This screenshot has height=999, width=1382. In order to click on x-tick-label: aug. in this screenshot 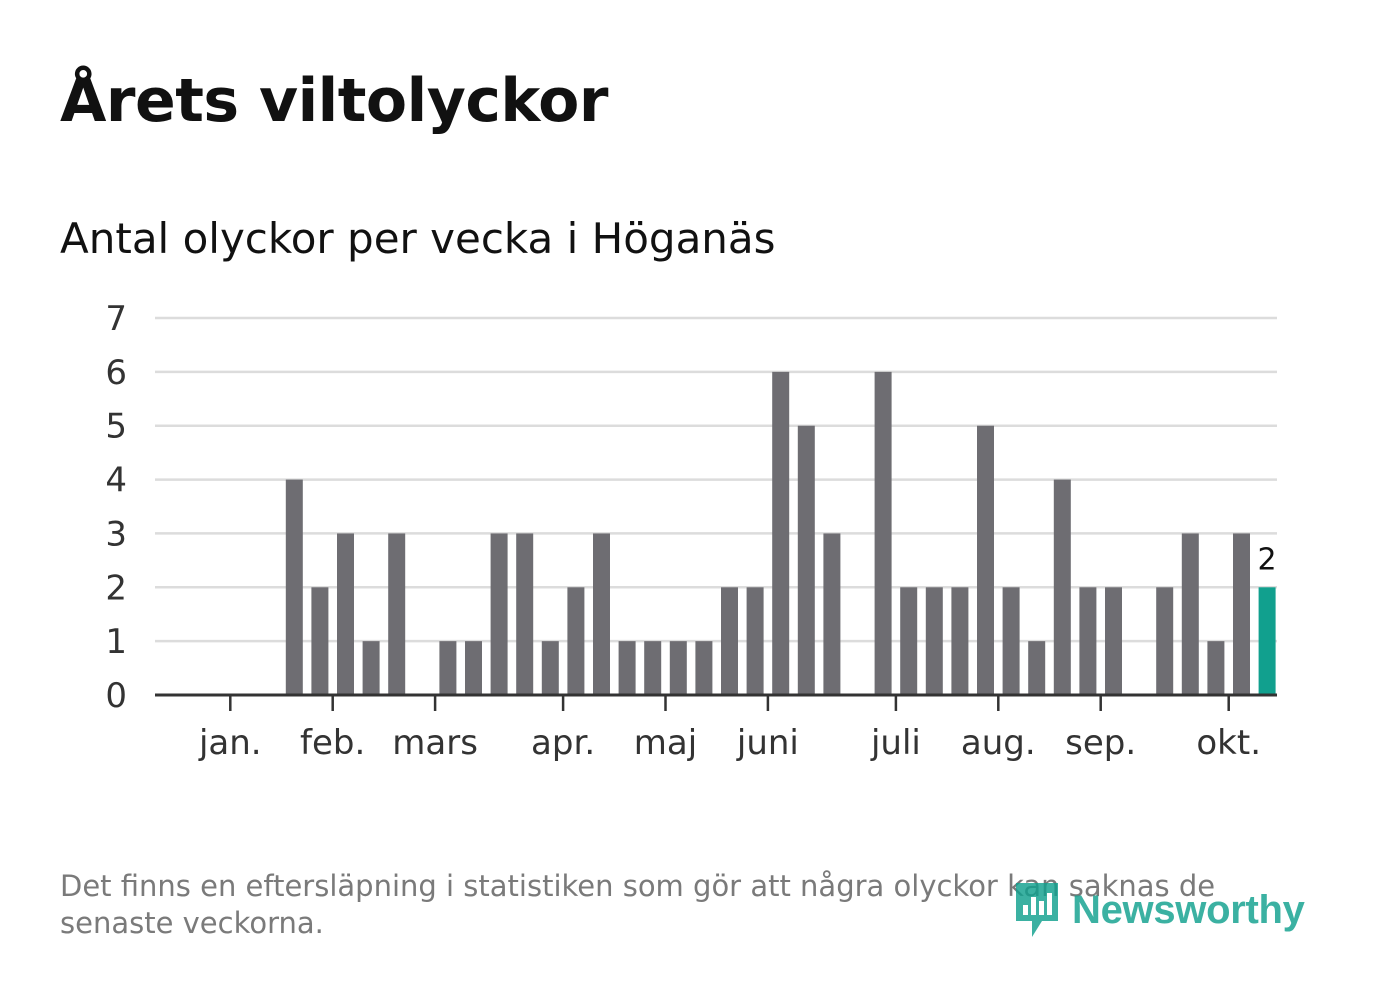, I will do `click(998, 743)`.